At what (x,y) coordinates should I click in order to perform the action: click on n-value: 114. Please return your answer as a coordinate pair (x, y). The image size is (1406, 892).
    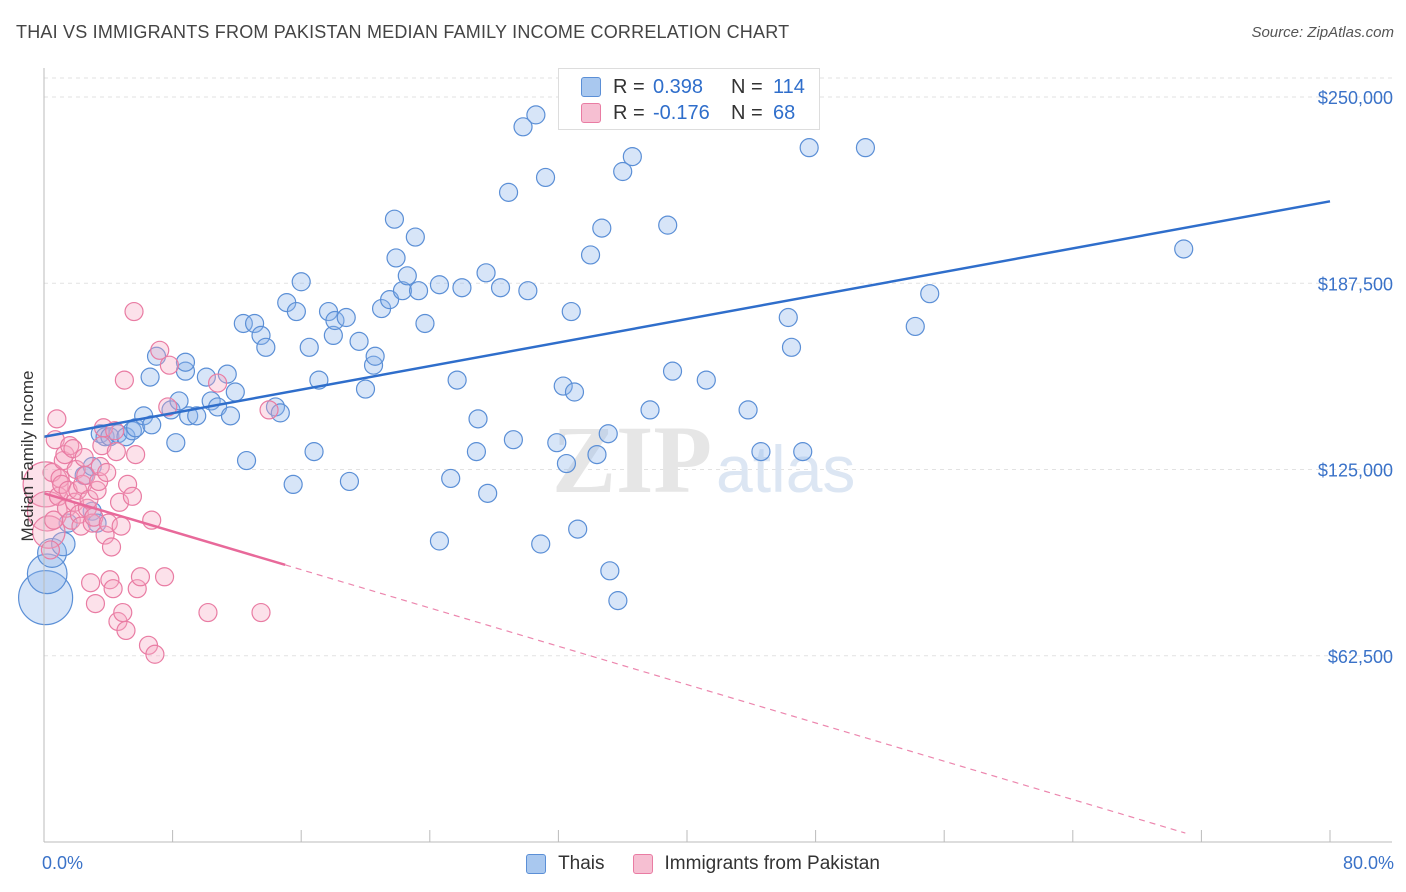
    Looking at the image, I should click on (789, 86).